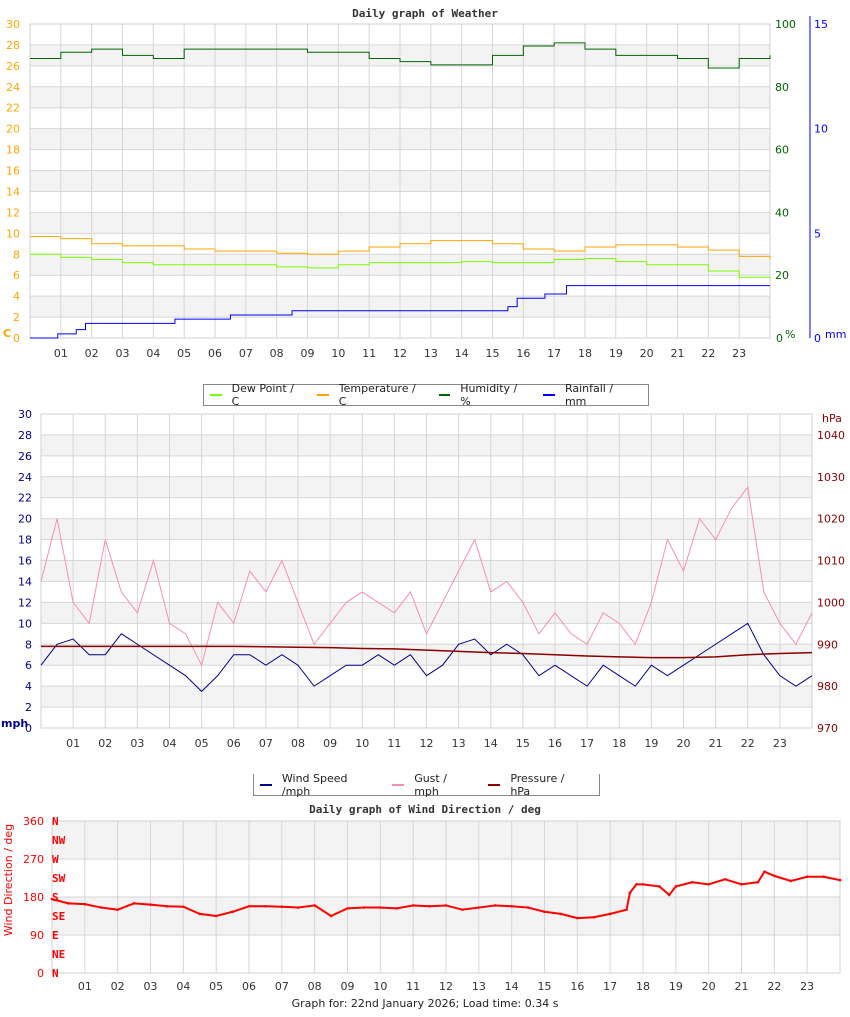  What do you see at coordinates (587, 743) in the screenshot?
I see `x-tick-label: 17` at bounding box center [587, 743].